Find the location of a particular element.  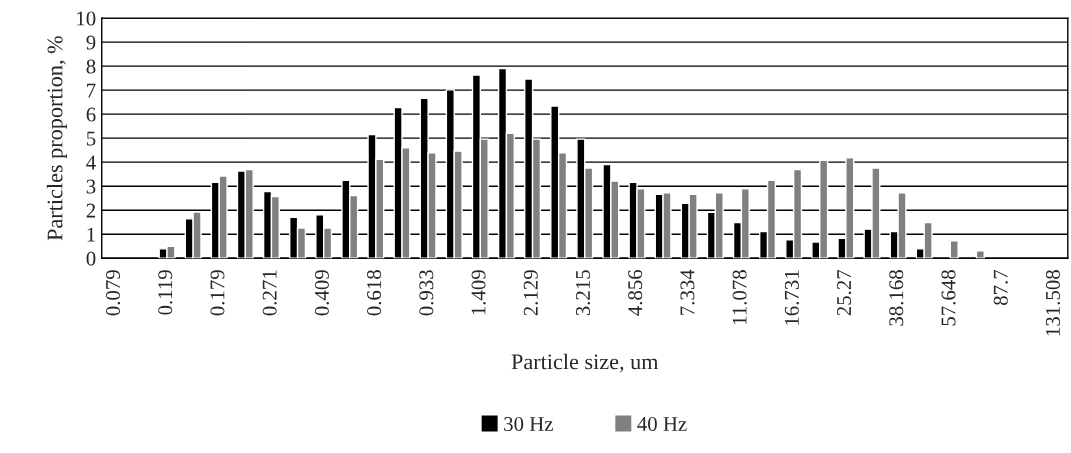

y-tick-label: 2 is located at coordinates (91, 210).